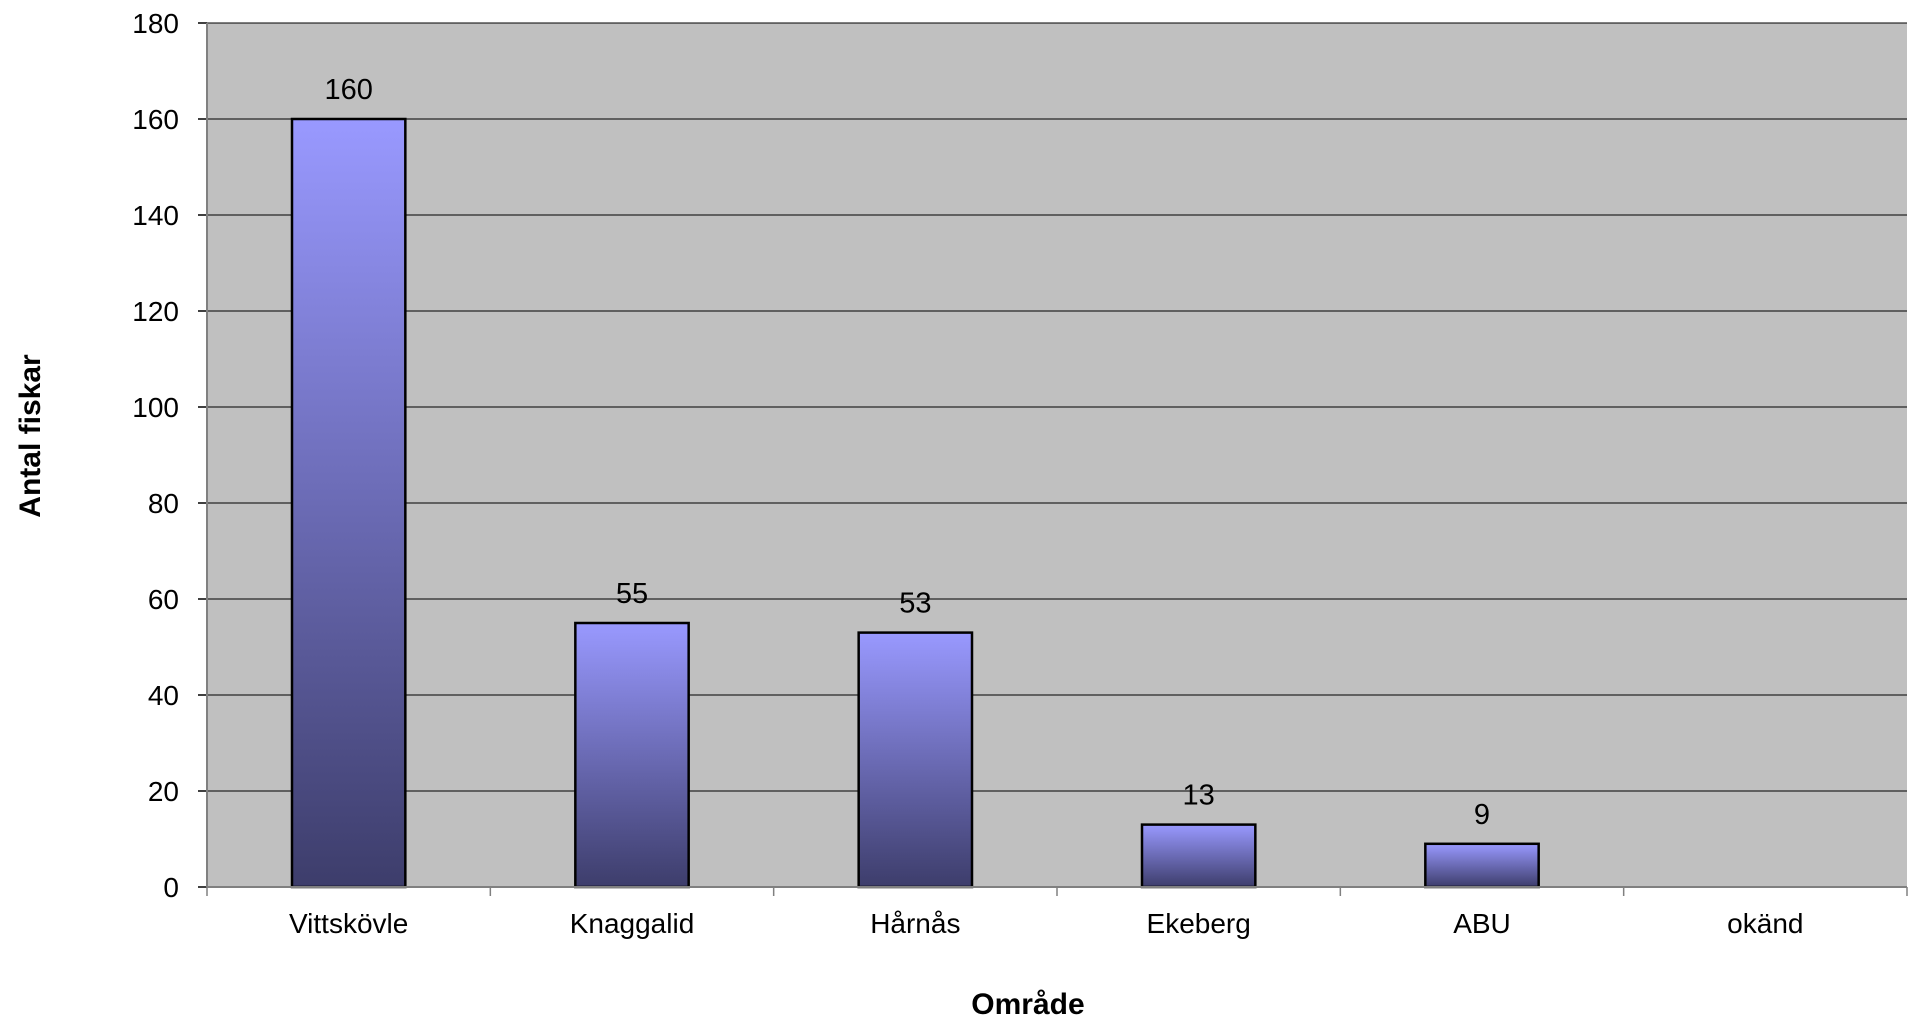 This screenshot has height=1025, width=1914. Describe the element at coordinates (171, 887) in the screenshot. I see `y-tick-label: 0` at that location.